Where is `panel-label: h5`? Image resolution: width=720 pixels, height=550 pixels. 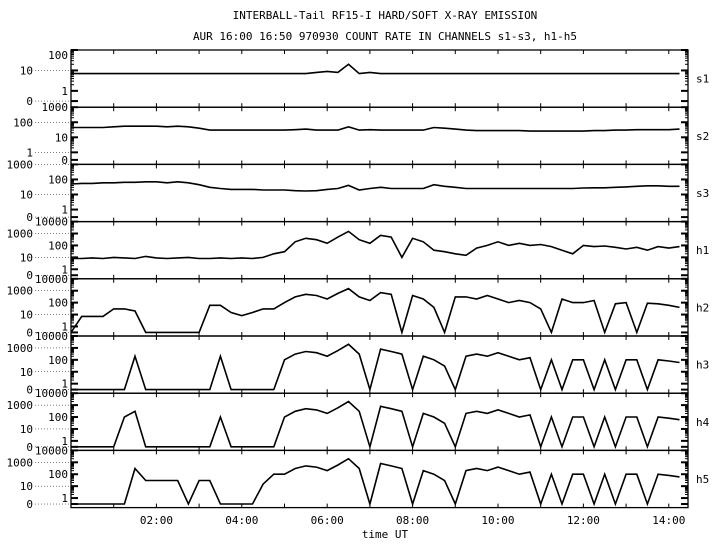
panel-label: h5 is located at coordinates (702, 479).